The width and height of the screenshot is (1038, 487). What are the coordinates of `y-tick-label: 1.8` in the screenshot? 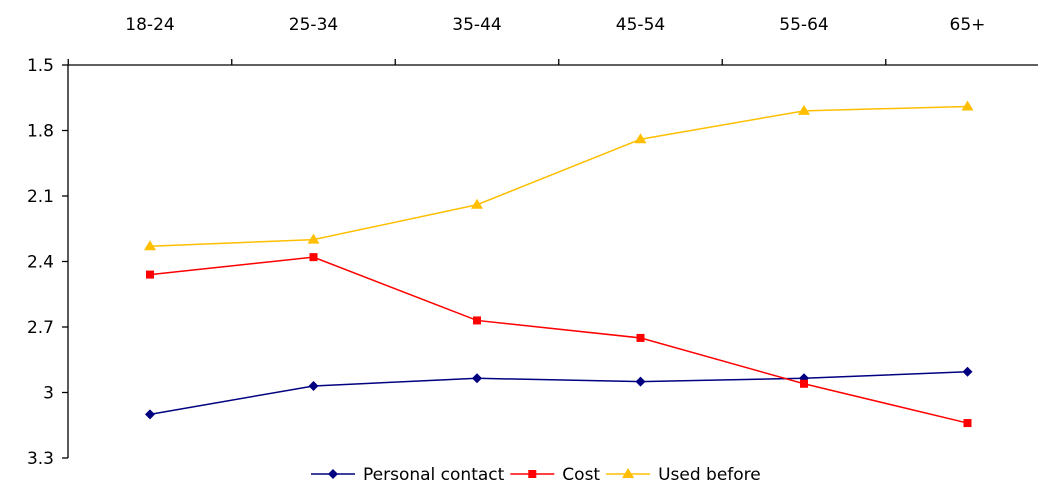 It's located at (40, 132).